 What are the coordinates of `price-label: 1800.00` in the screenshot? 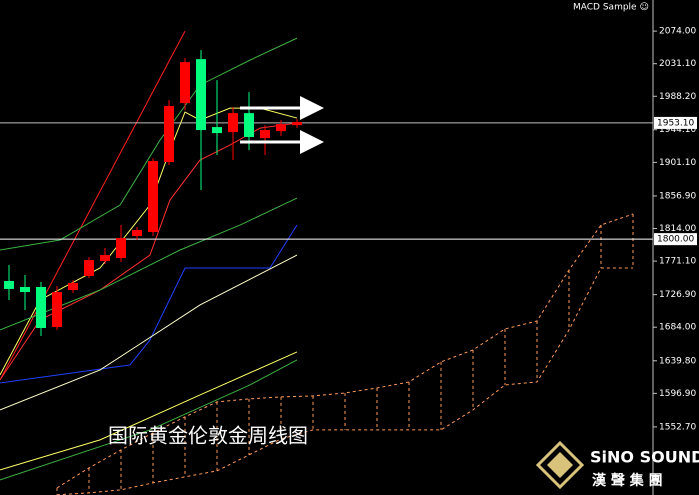 It's located at (675, 240).